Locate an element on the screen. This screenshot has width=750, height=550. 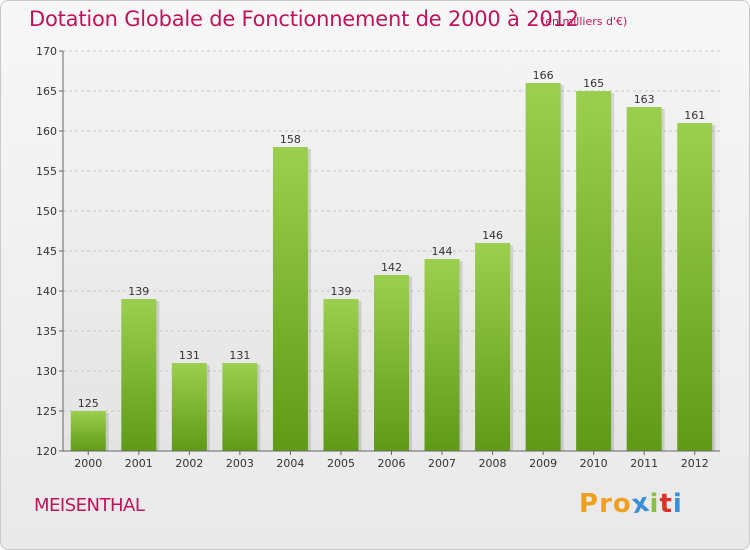
x-tick-label: 2010 is located at coordinates (594, 463).